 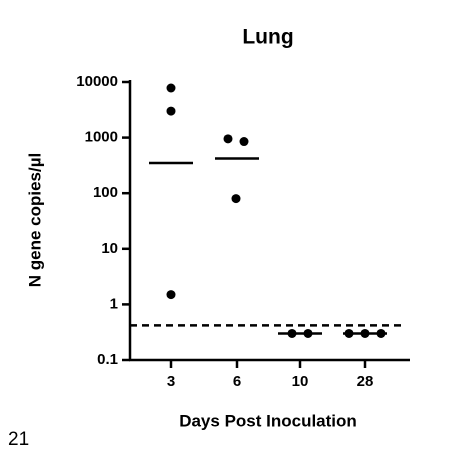 I want to click on y-tick-label: 100, so click(x=105, y=192).